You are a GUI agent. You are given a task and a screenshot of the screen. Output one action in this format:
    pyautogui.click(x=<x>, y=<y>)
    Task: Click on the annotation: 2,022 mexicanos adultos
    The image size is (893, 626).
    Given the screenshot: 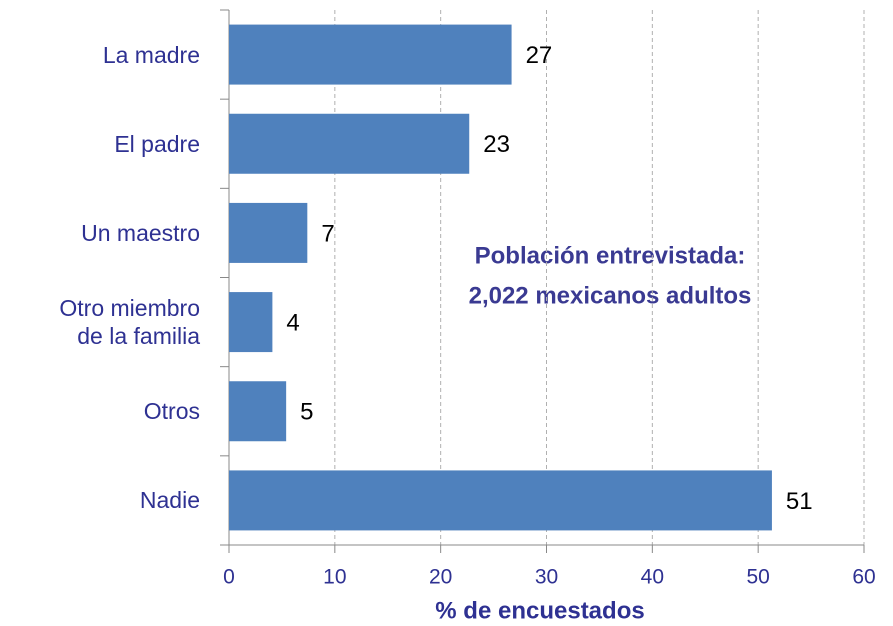 What is the action you would take?
    pyautogui.click(x=610, y=295)
    